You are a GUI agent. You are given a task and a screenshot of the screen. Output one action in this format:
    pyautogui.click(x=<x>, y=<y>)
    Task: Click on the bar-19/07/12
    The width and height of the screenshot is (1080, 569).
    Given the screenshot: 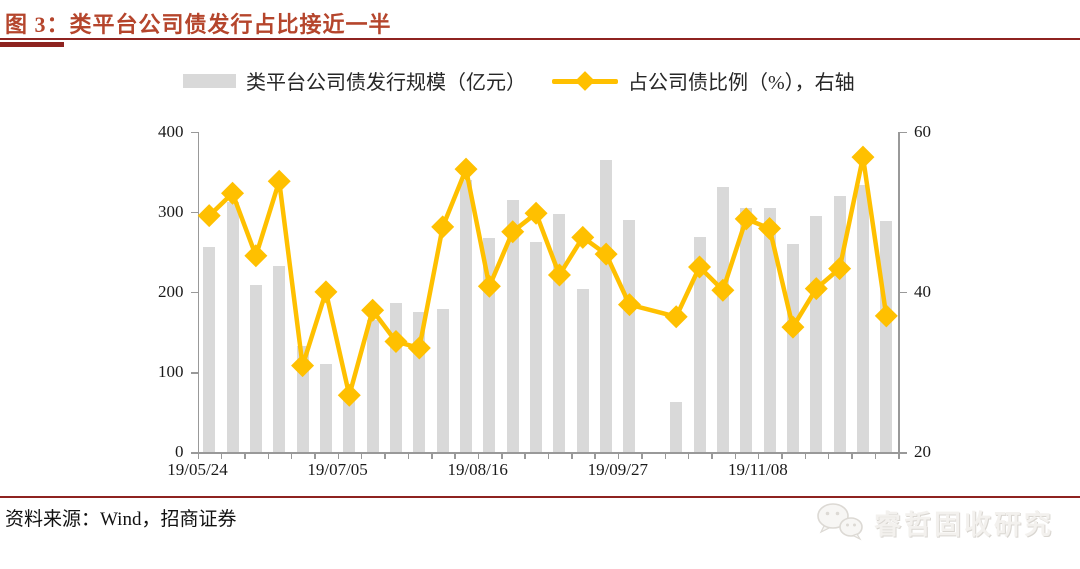 What is the action you would take?
    pyautogui.click(x=372, y=386)
    